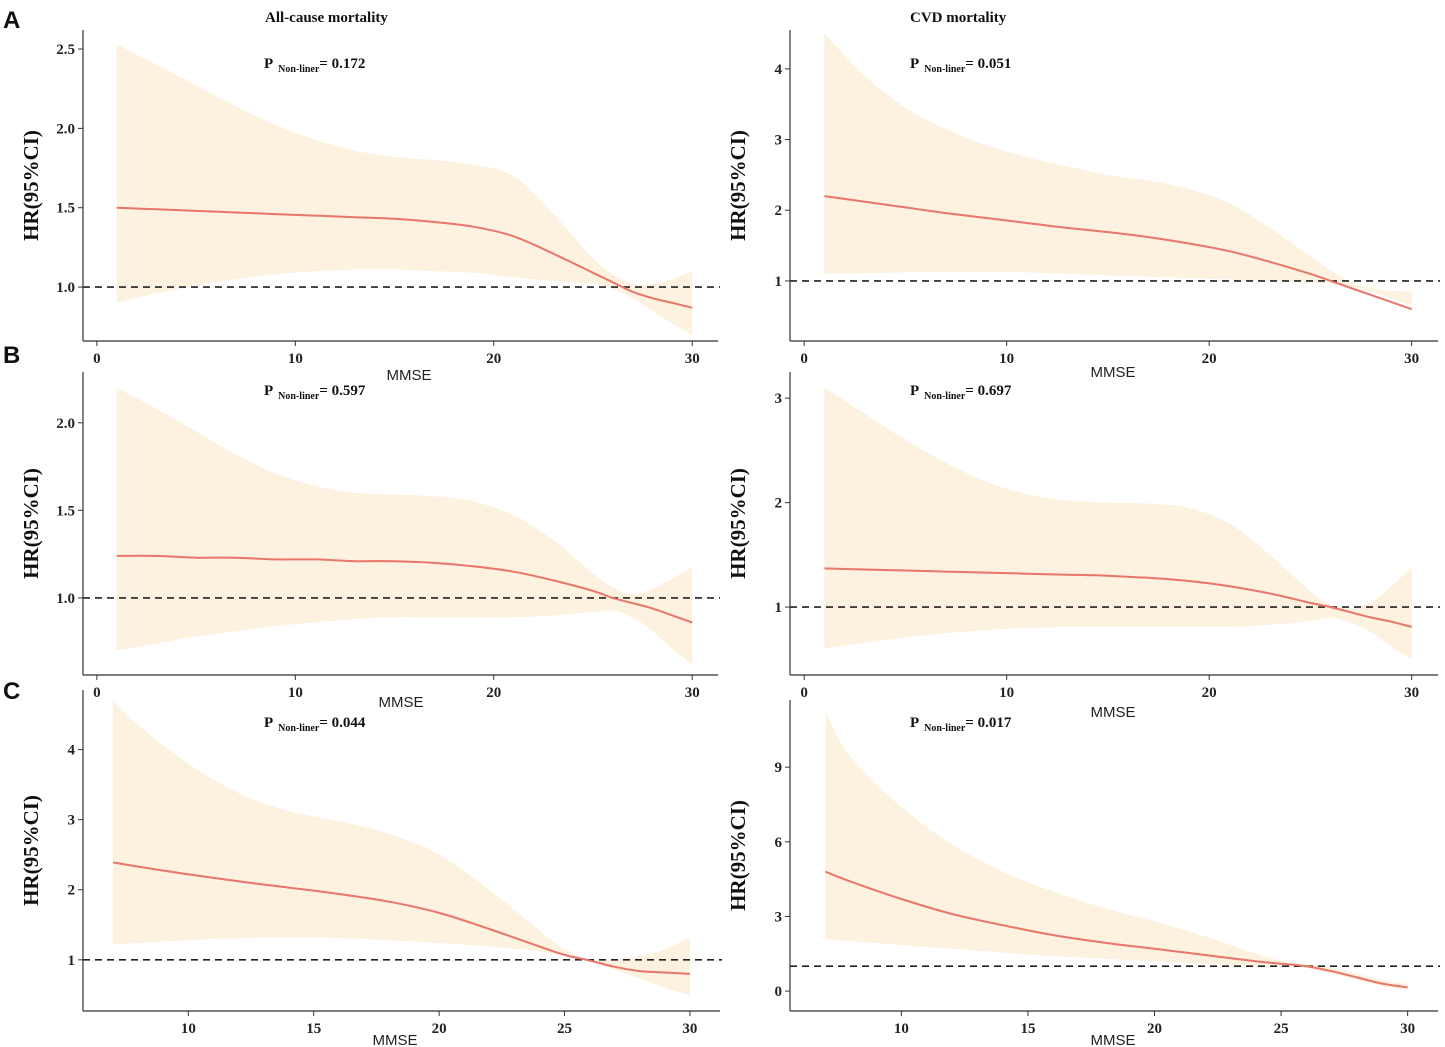 The width and height of the screenshot is (1445, 1047). I want to click on p-nonlinear-annotation: P Non-liner= 0.017, so click(961, 724).